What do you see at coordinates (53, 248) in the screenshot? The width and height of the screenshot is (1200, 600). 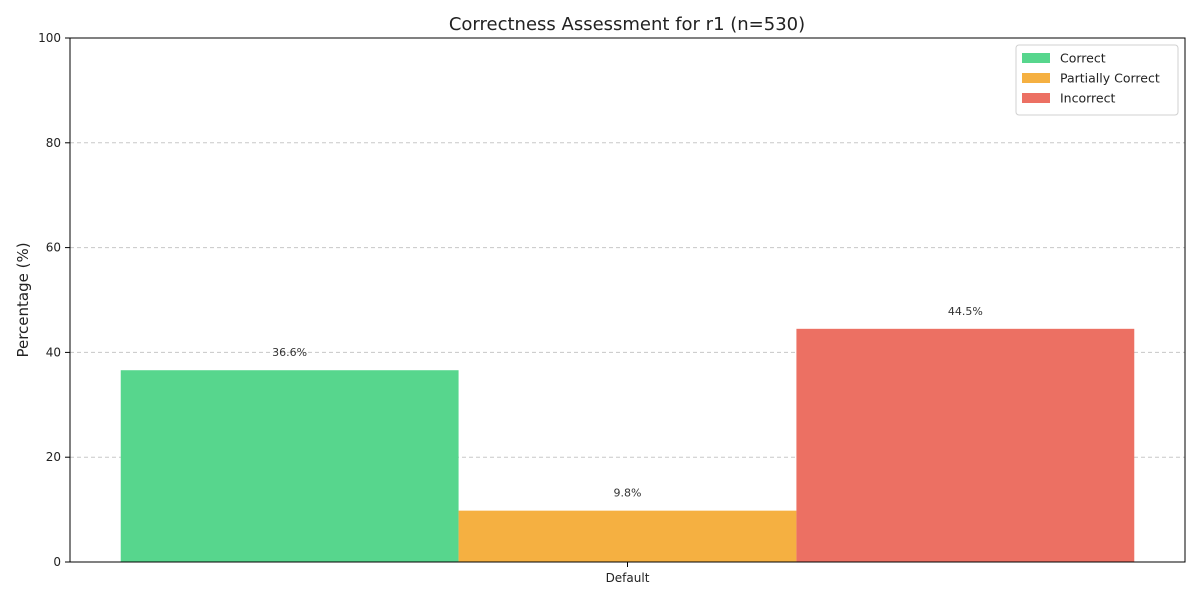 I see `y-tick-label: 60` at bounding box center [53, 248].